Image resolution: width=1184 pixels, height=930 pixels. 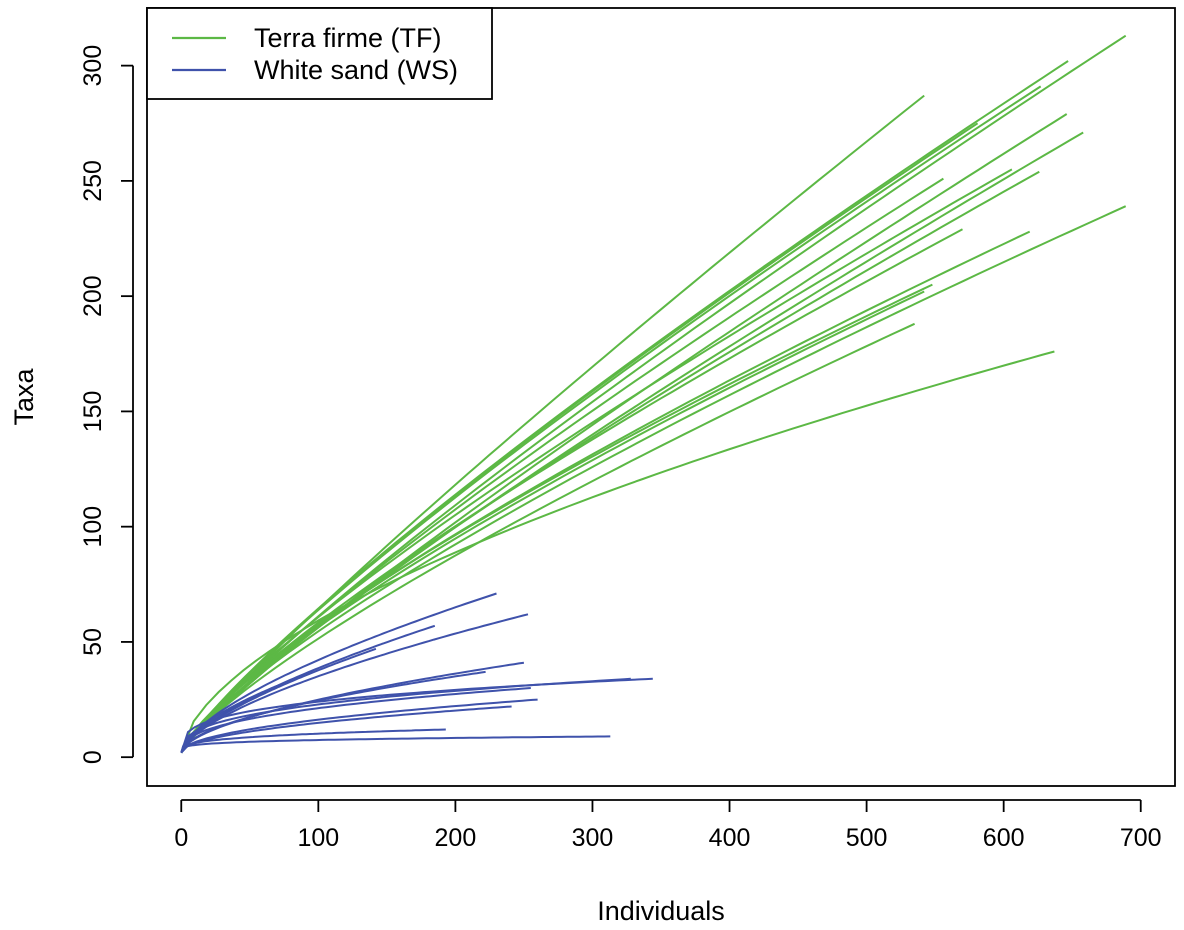 I want to click on series-WS, so click(x=416, y=673).